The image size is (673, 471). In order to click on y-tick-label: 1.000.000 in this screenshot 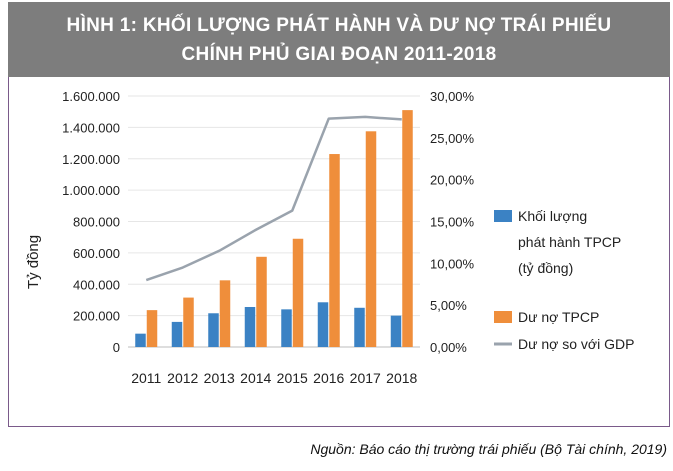, I will do `click(91, 190)`.